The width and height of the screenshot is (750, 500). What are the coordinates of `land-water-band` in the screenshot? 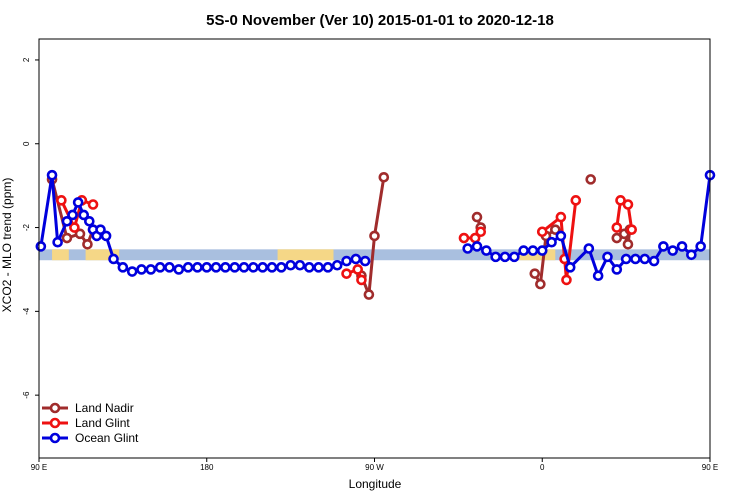 It's located at (374, 255).